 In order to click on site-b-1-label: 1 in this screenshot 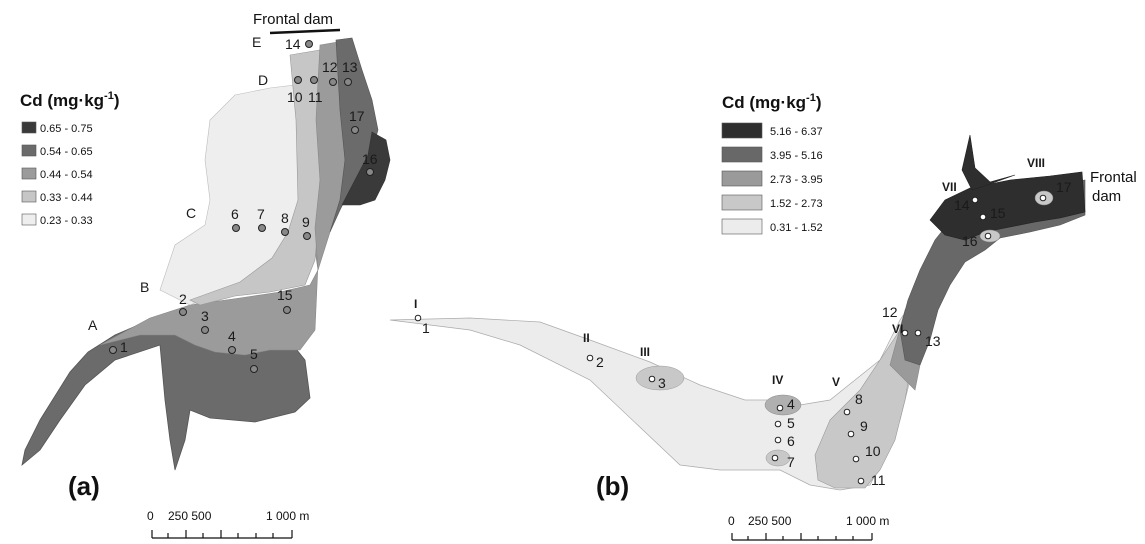, I will do `click(426, 328)`.